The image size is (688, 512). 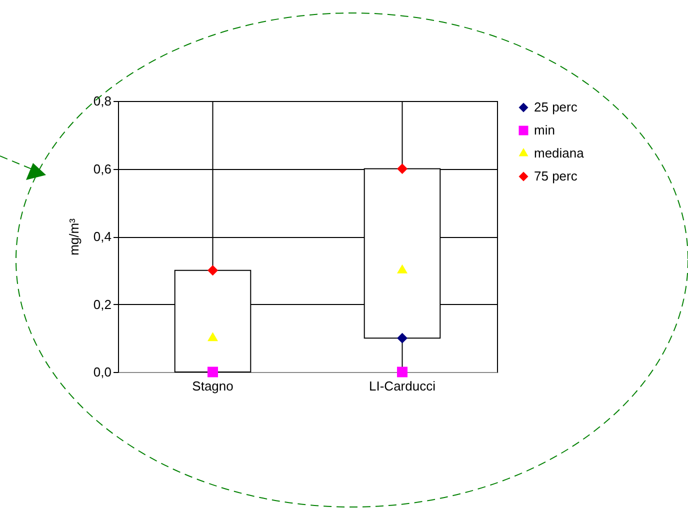 What do you see at coordinates (556, 107) in the screenshot?
I see `legend-label: 25 perc` at bounding box center [556, 107].